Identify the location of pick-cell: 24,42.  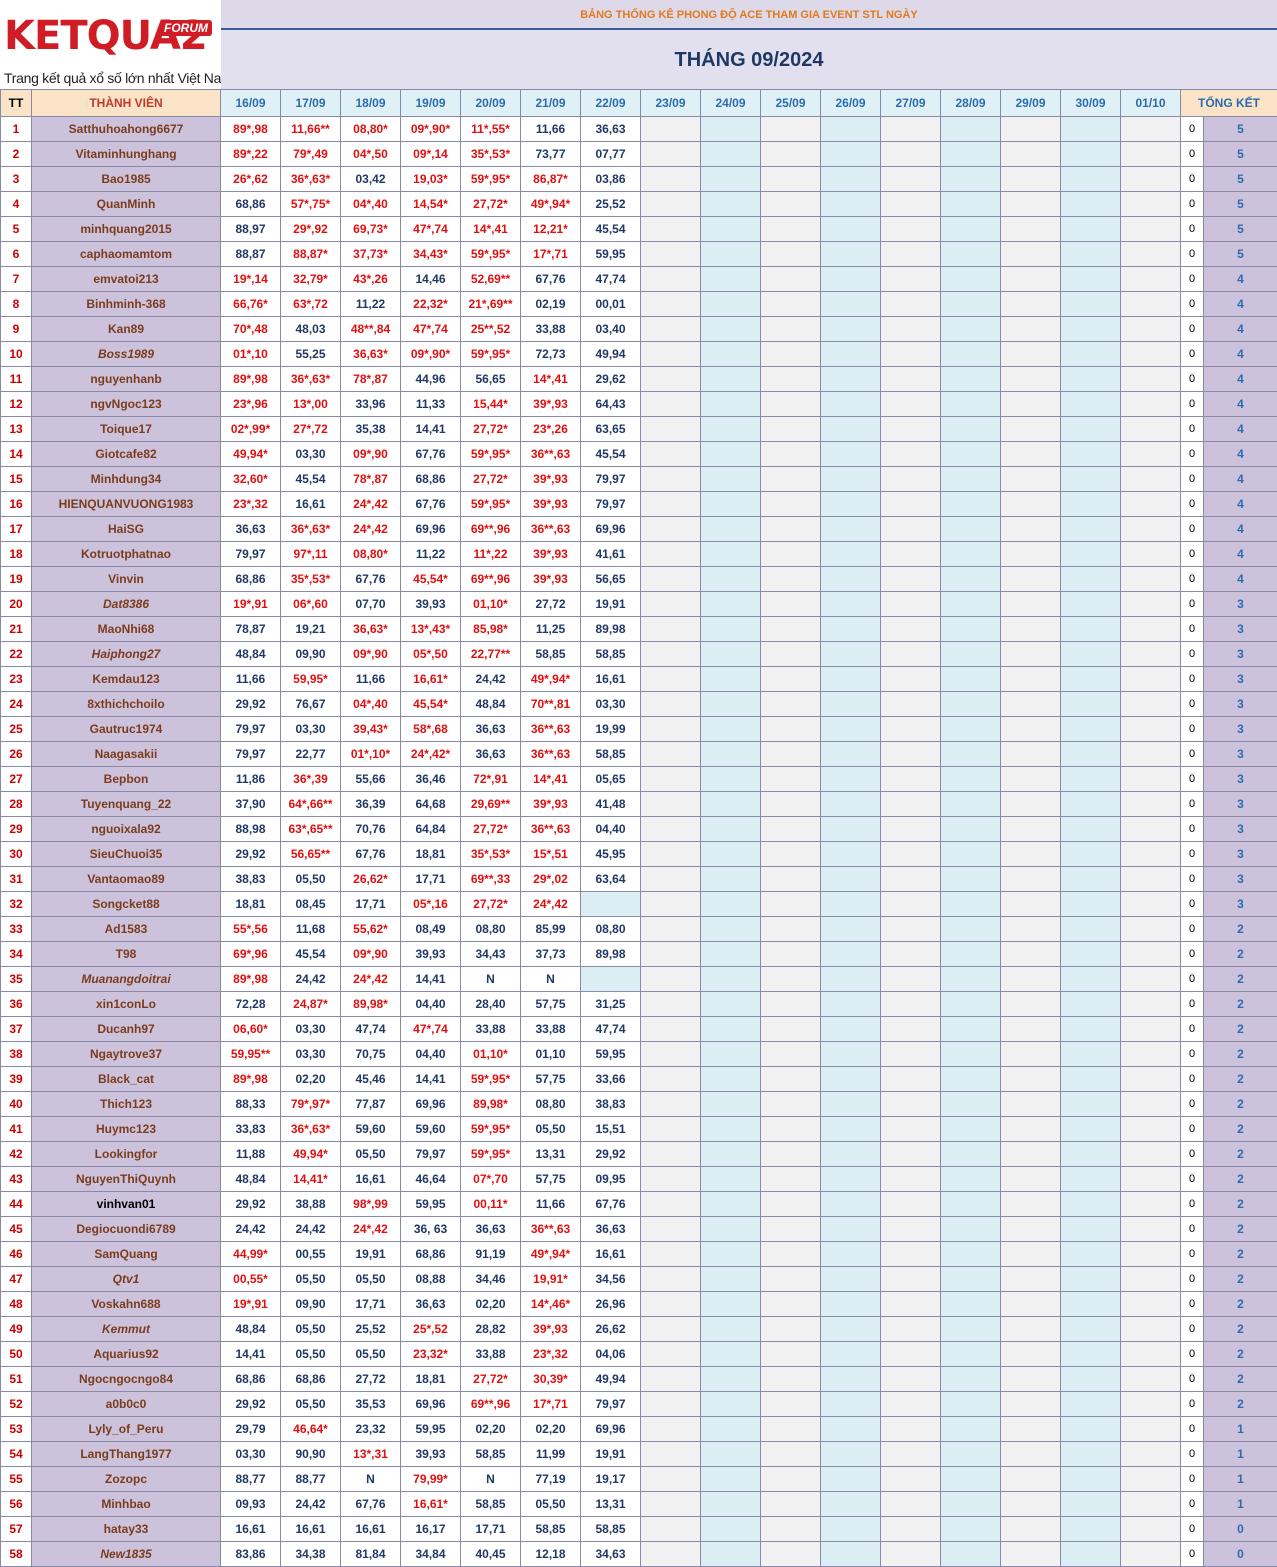
(490, 679).